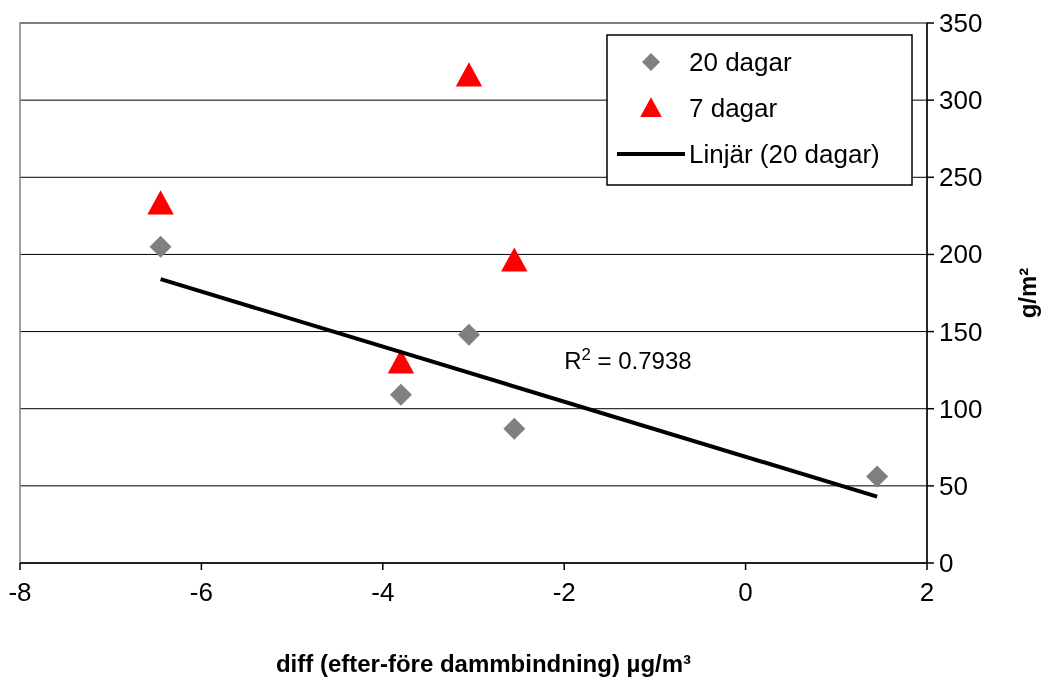  Describe the element at coordinates (961, 408) in the screenshot. I see `y-tick-label: 100` at that location.